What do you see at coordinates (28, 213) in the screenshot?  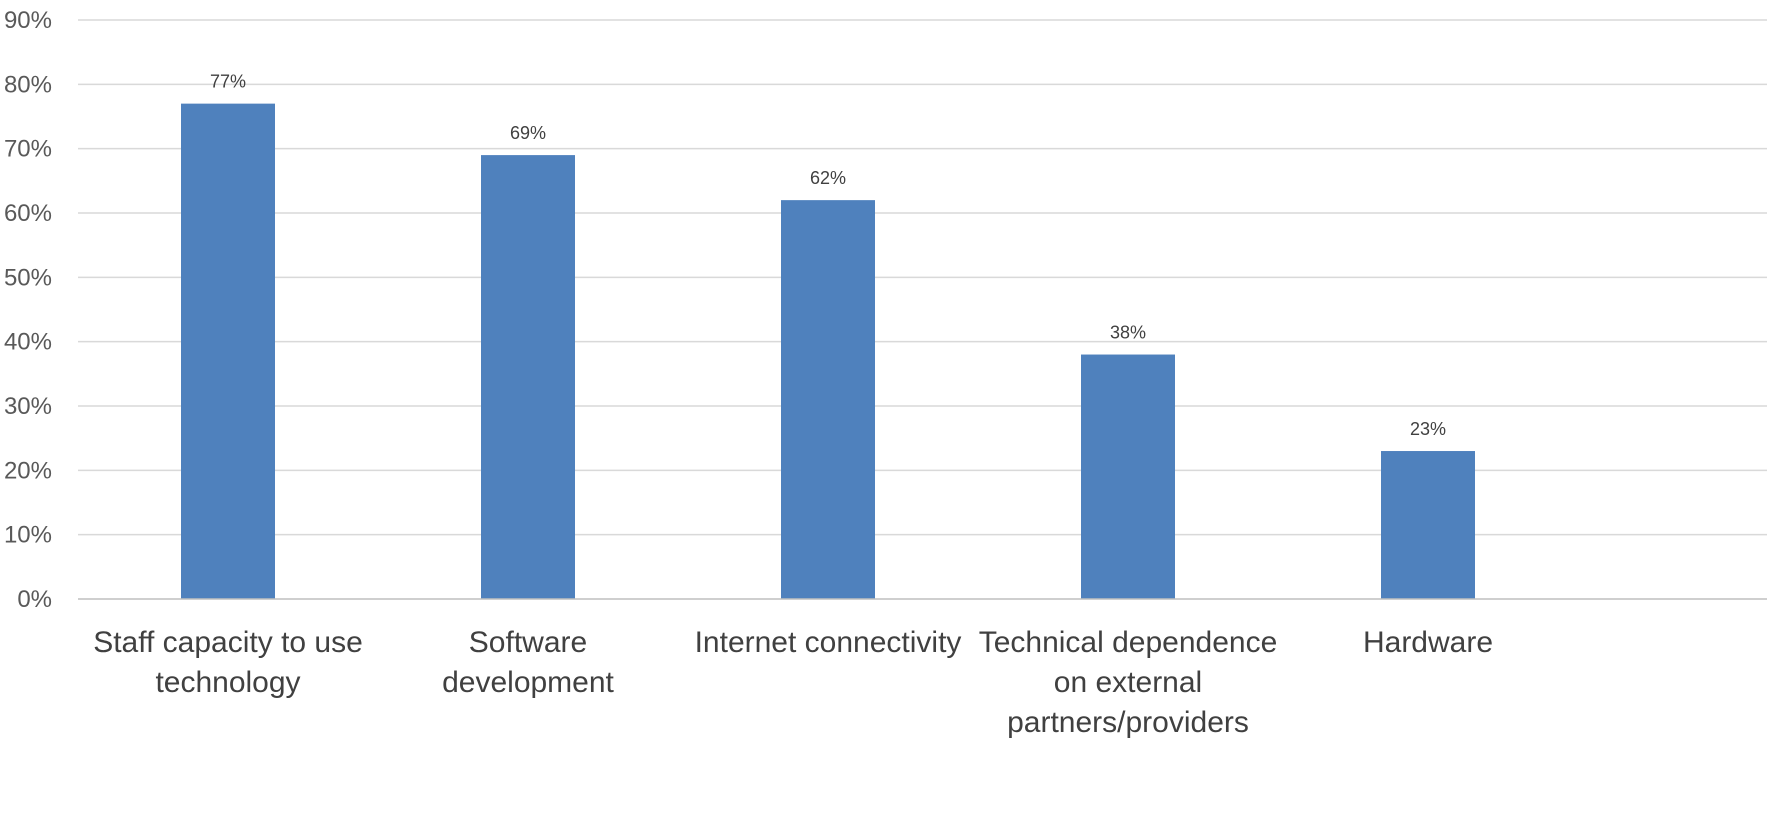 I see `y-tick-label: 60%` at bounding box center [28, 213].